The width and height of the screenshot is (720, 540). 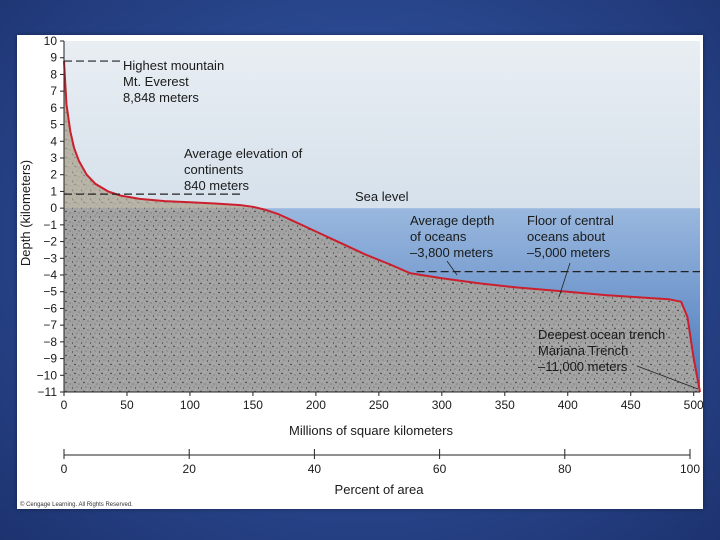 I want to click on y-tick-label: −2, so click(x=50, y=242).